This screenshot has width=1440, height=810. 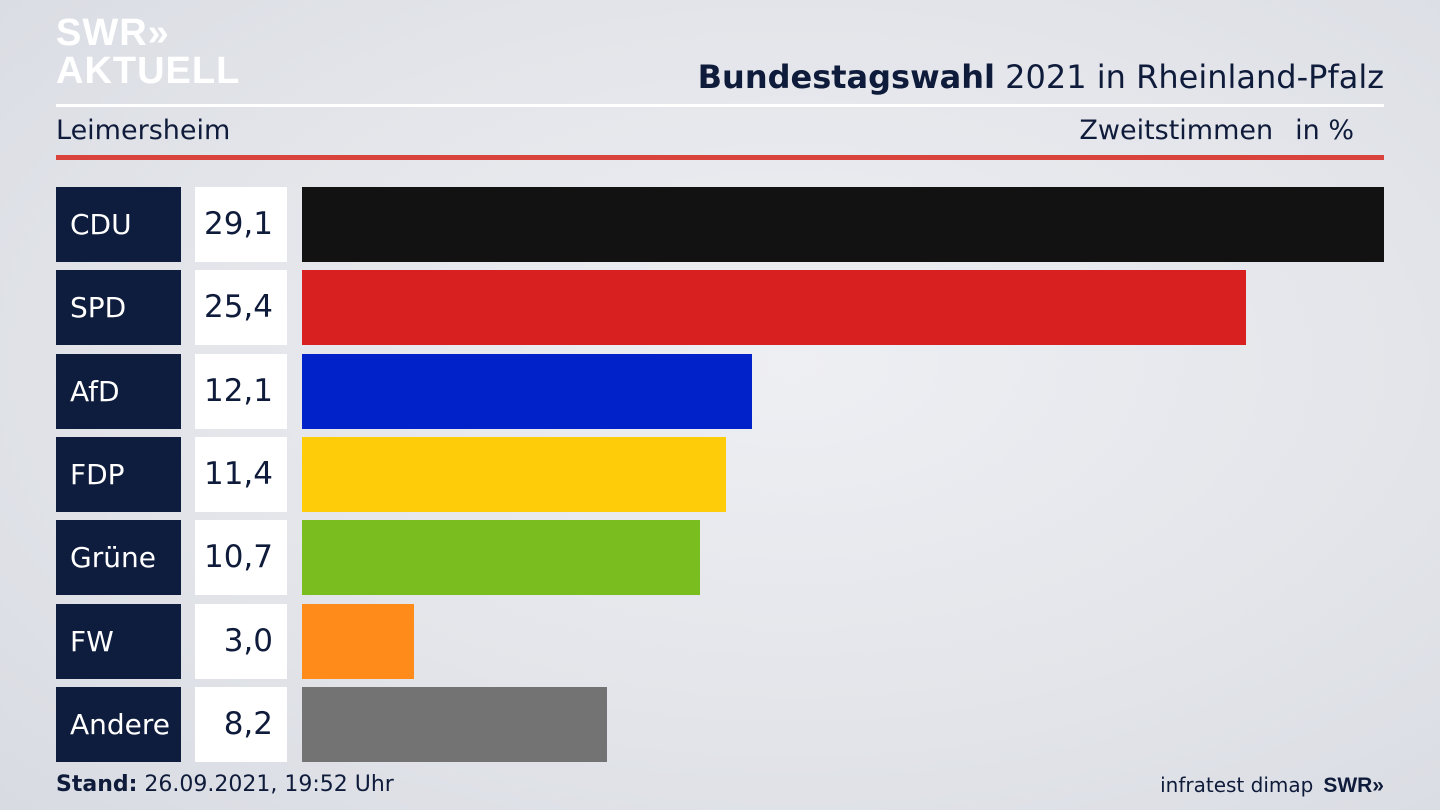 What do you see at coordinates (846, 77) in the screenshot?
I see `title-bold: Bundestagswahl` at bounding box center [846, 77].